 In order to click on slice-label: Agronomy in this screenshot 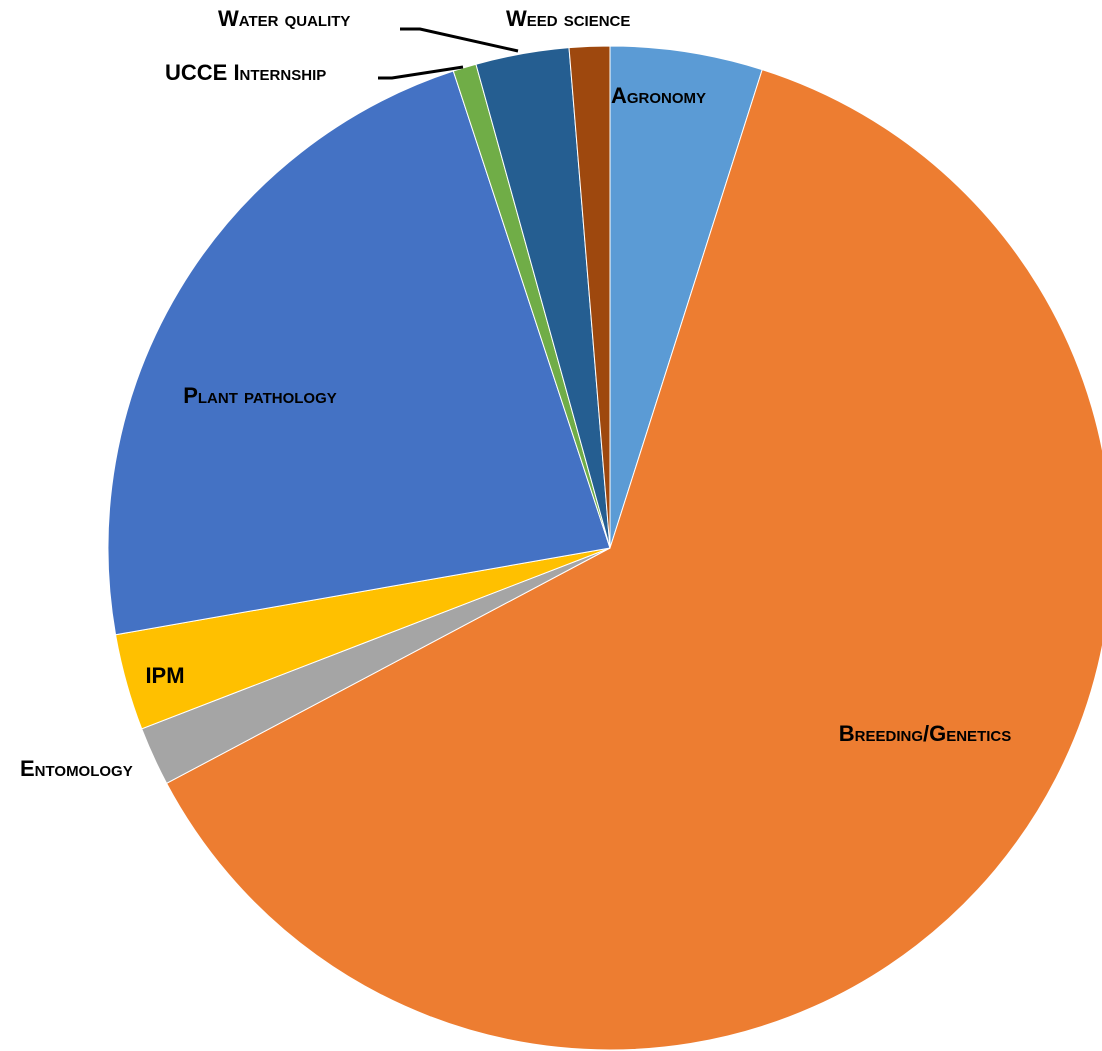, I will do `click(658, 95)`.